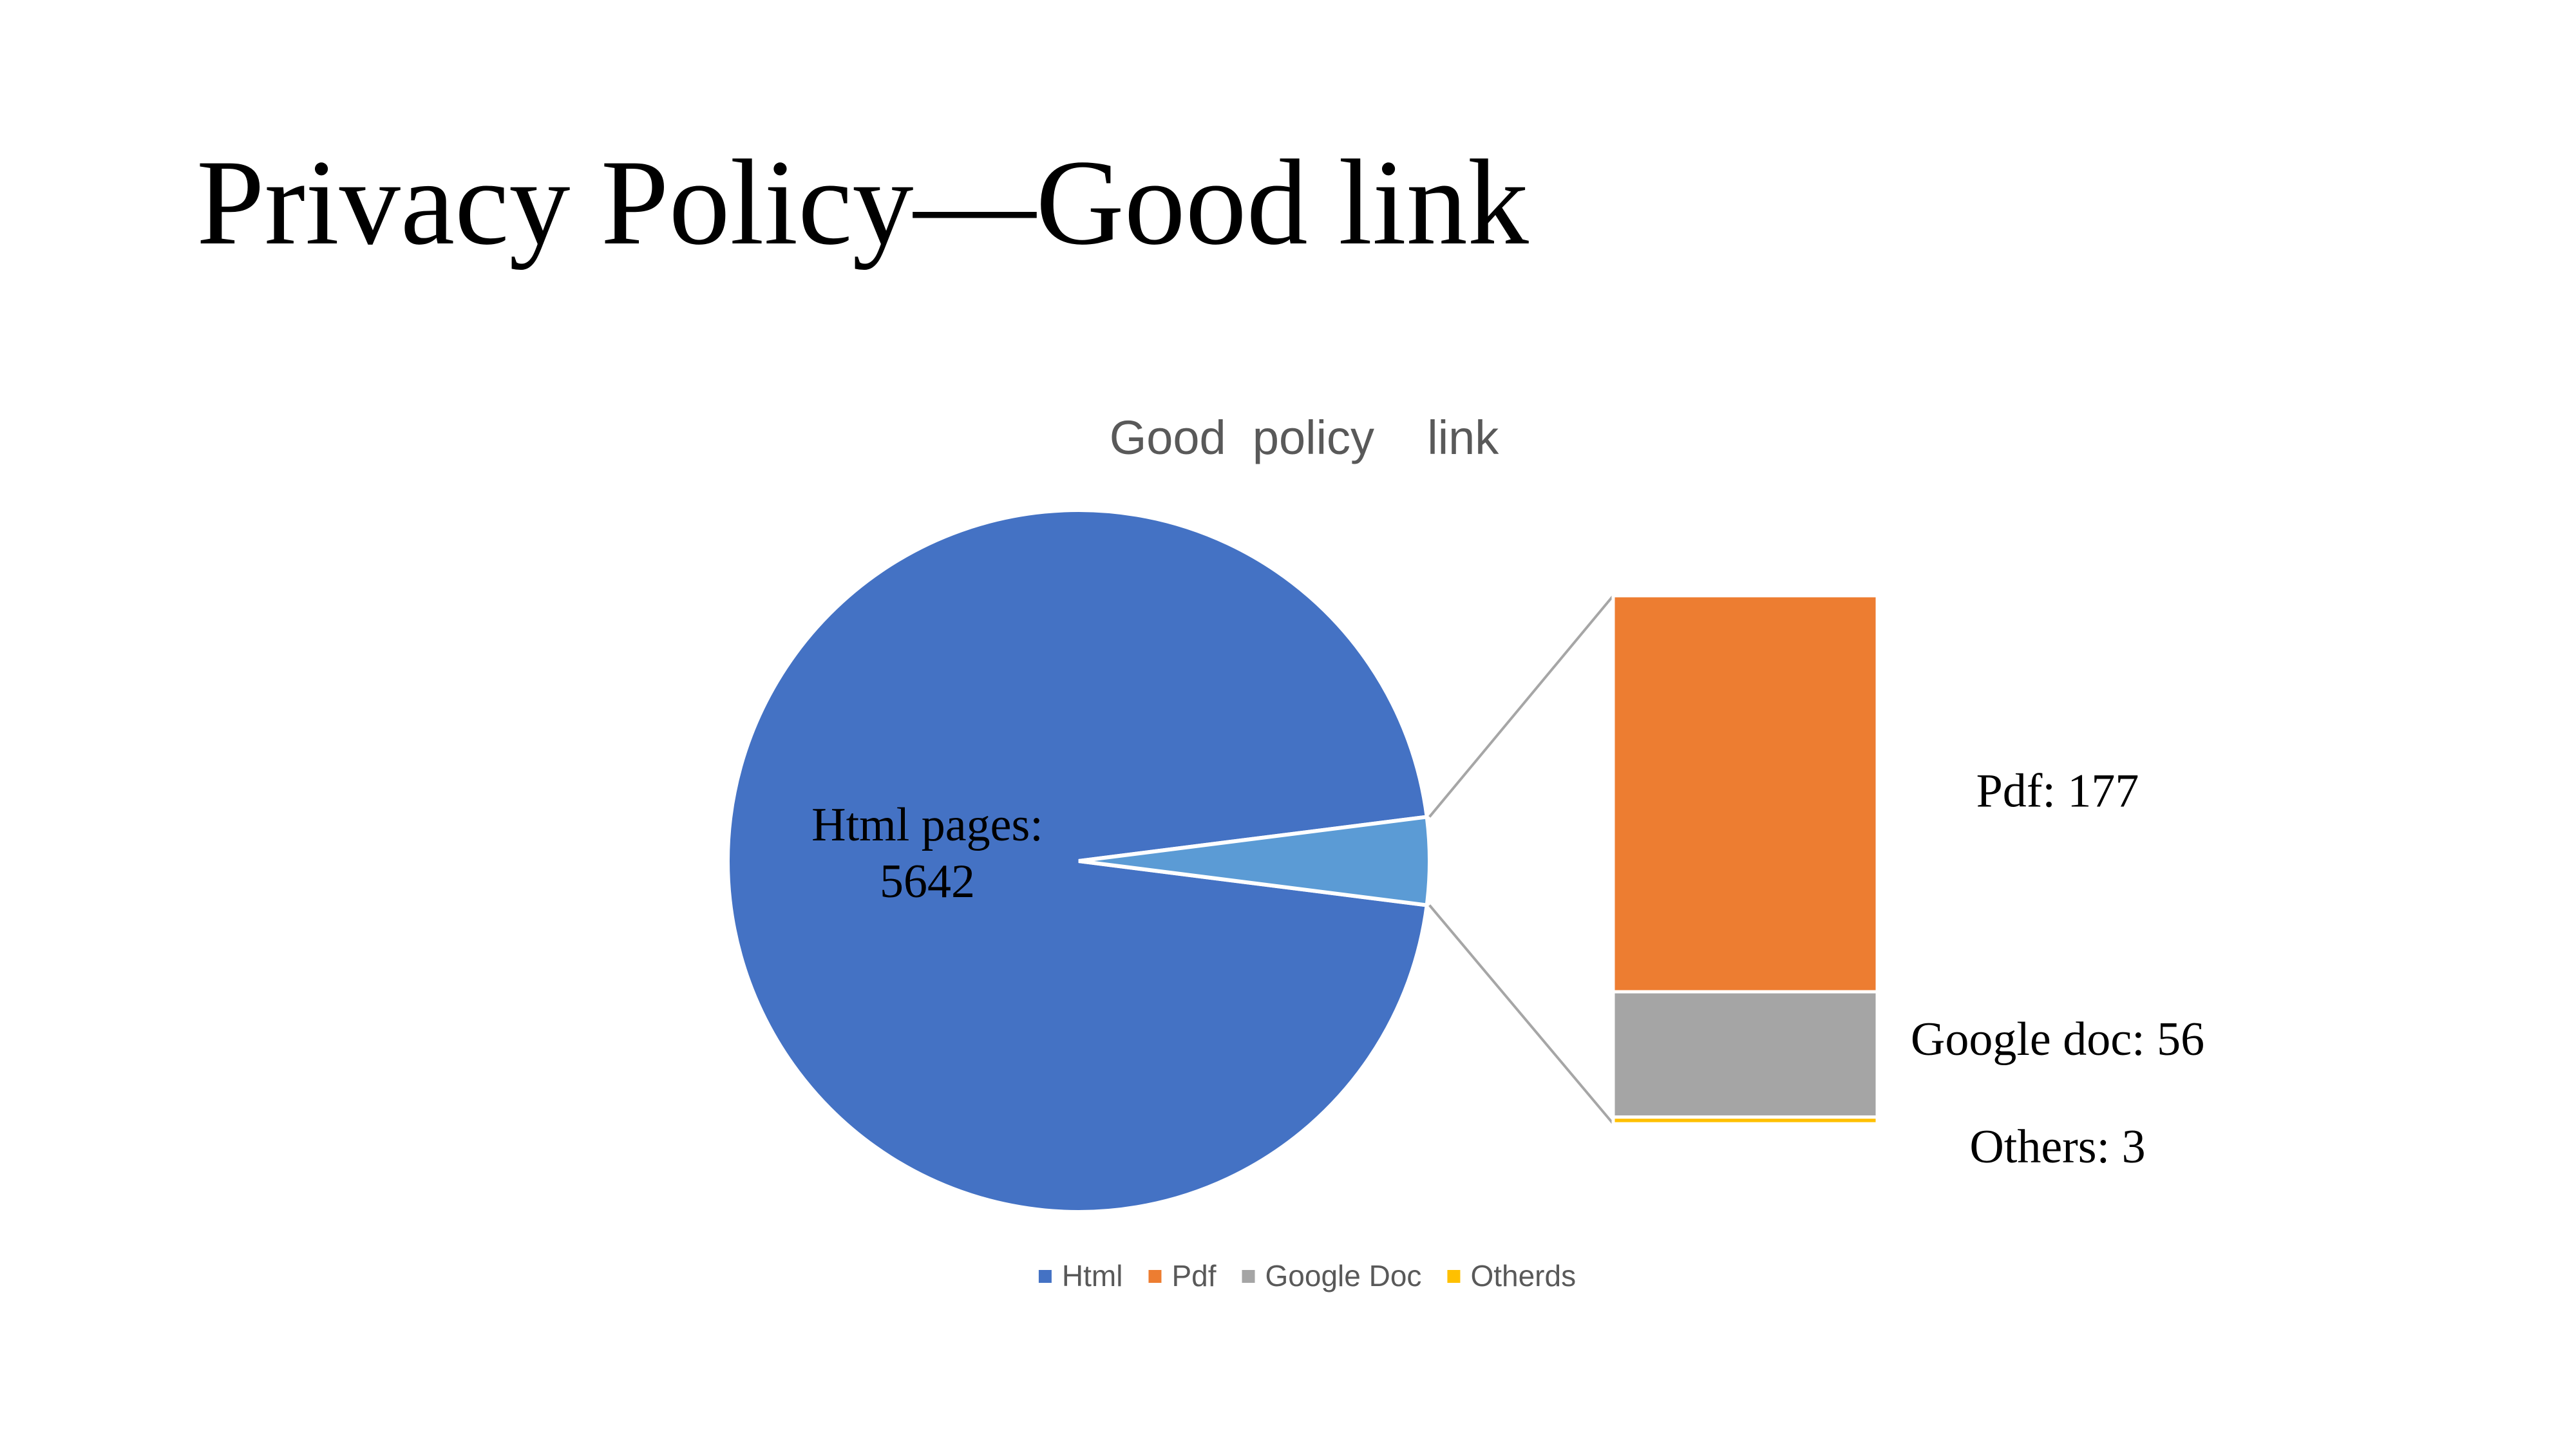 This screenshot has width=2576, height=1449. I want to click on legend-label-google-doc: Google Doc, so click(1343, 1276).